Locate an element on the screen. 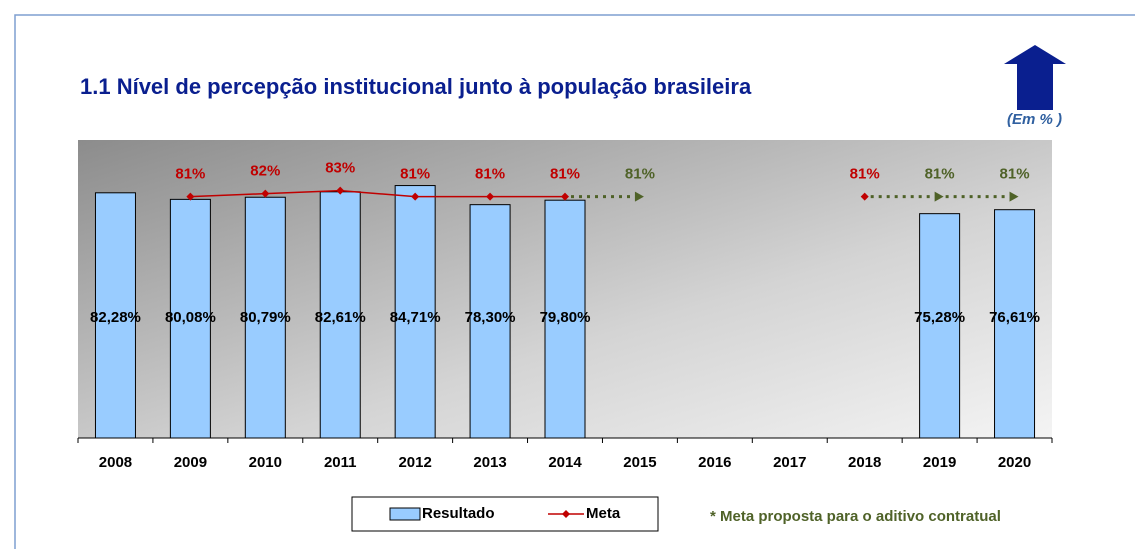  x-tick-label: 2011 is located at coordinates (340, 462).